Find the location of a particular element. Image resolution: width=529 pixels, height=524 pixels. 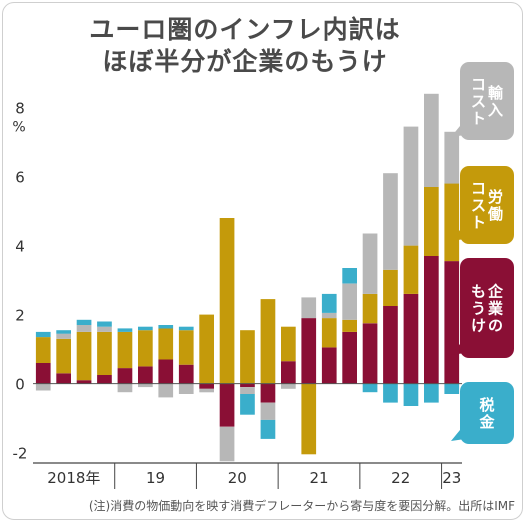

bar-tax-2021Q4 is located at coordinates (349, 276).